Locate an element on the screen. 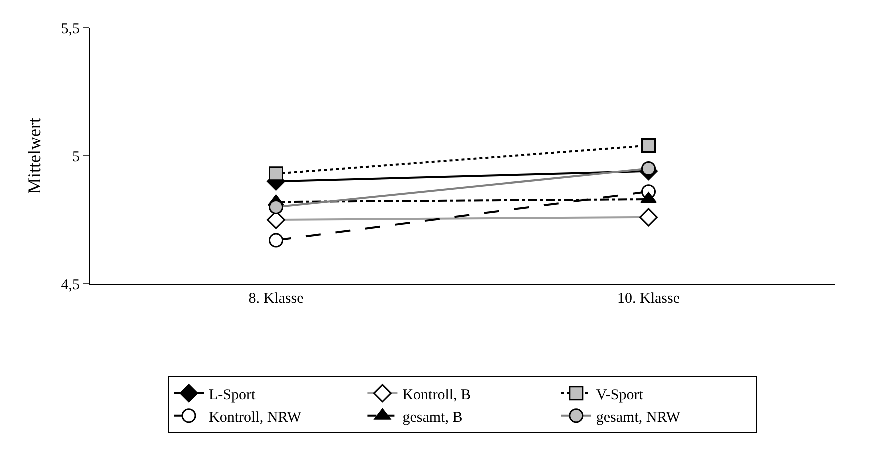 Image resolution: width=893 pixels, height=452 pixels. legend-label: gesamt, B is located at coordinates (432, 418).